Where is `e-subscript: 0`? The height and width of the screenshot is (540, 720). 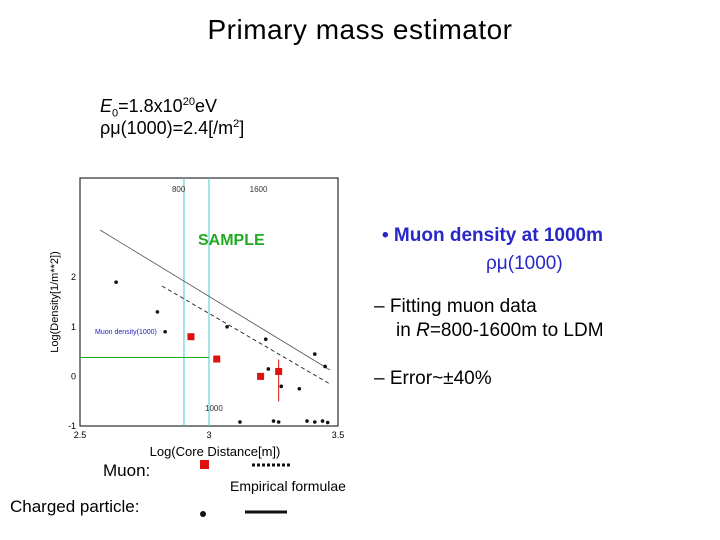
e-subscript: 0 is located at coordinates (115, 113).